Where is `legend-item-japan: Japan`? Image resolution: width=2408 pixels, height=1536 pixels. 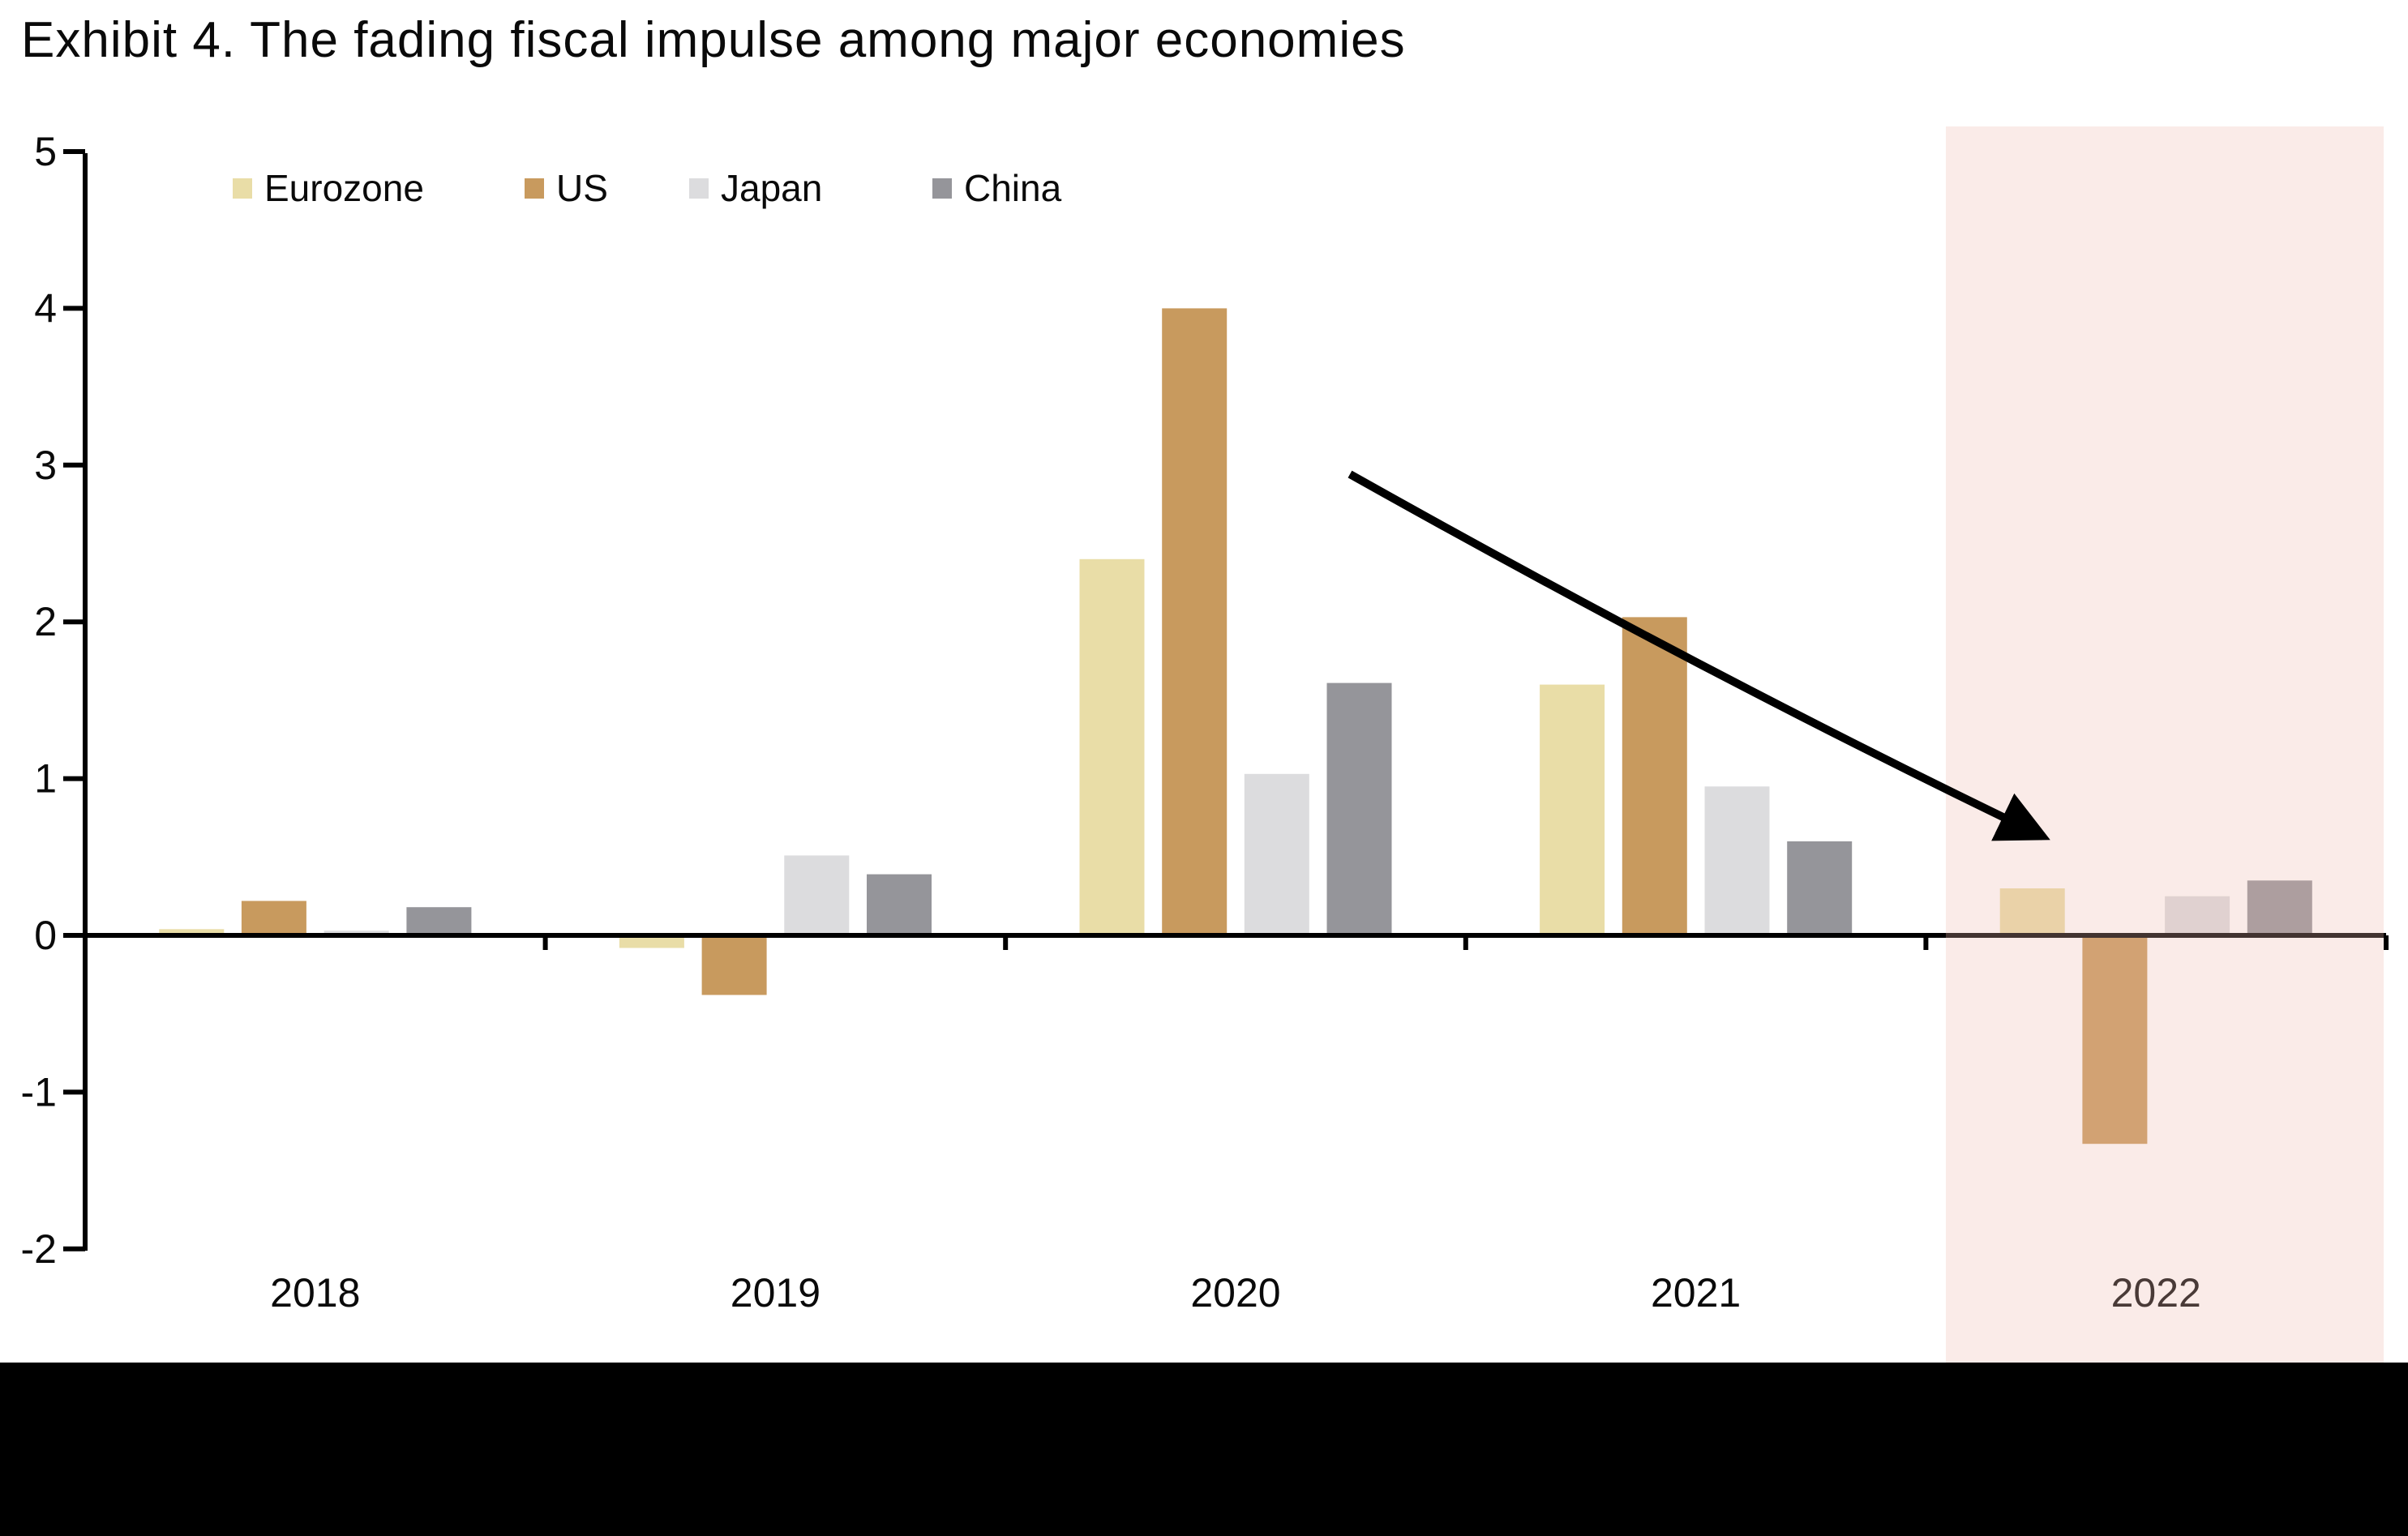 legend-item-japan: Japan is located at coordinates (755, 188).